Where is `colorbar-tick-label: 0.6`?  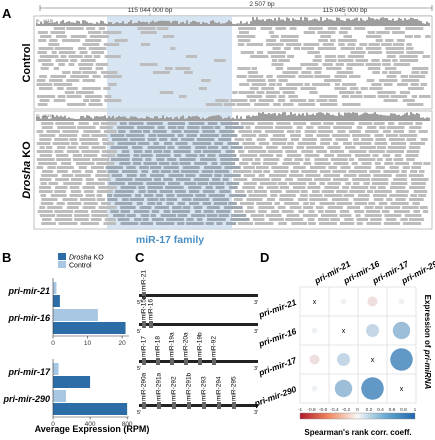
colorbar-tick-label: 0.6 is located at coordinates (392, 410).